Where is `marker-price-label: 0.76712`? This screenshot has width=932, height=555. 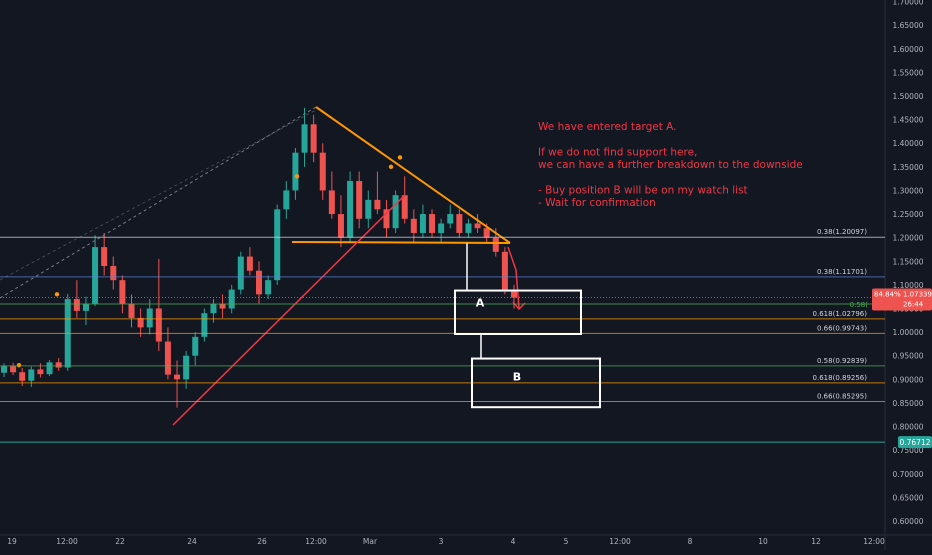 marker-price-label: 0.76712 is located at coordinates (914, 442).